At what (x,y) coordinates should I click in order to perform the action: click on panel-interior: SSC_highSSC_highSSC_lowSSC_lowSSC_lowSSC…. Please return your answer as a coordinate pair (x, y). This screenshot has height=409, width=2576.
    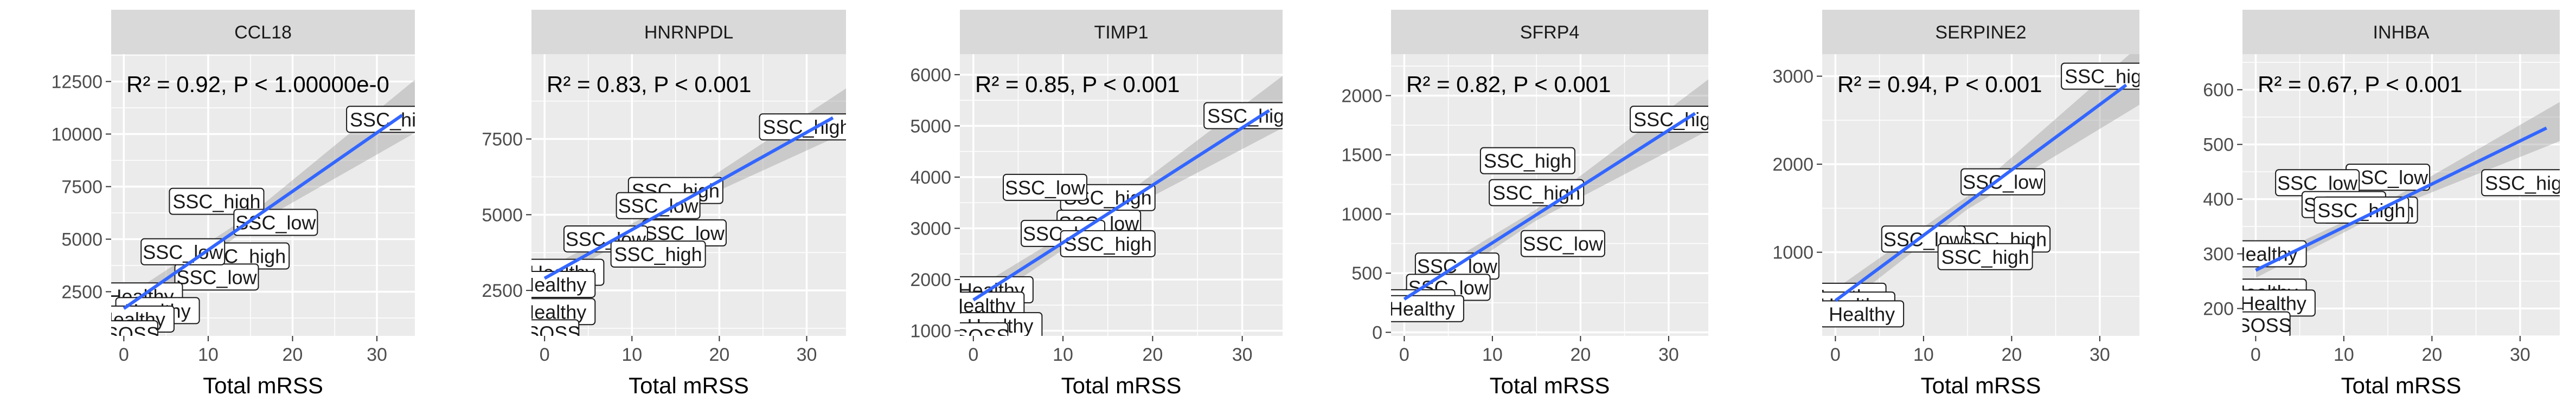
    Looking at the image, I should click on (690, 195).